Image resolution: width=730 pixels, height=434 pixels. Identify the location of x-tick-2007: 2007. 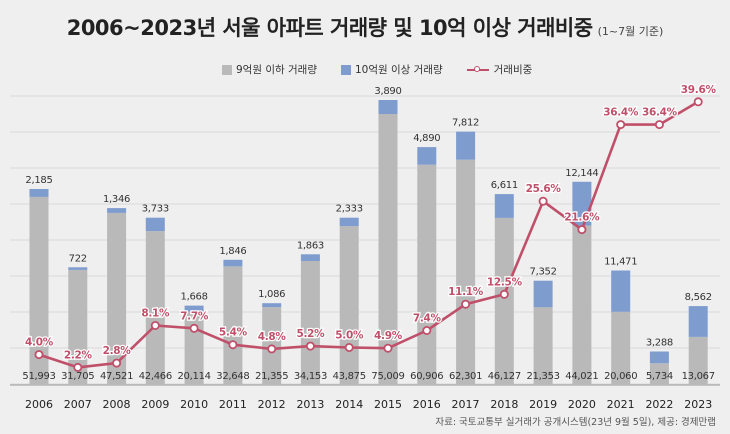
(78, 404).